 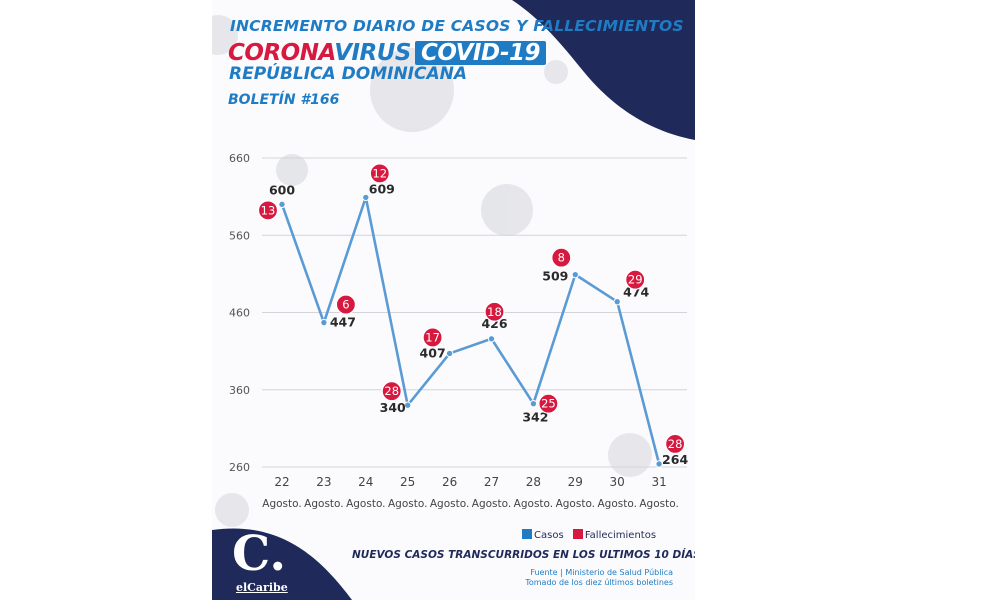 What do you see at coordinates (535, 417) in the screenshot?
I see `data-label-casos: 342` at bounding box center [535, 417].